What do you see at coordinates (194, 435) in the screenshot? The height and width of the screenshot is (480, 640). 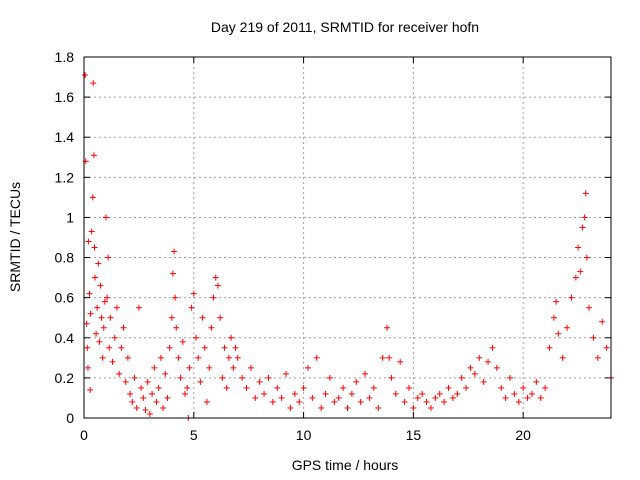 I see `x-tick-label: 5` at bounding box center [194, 435].